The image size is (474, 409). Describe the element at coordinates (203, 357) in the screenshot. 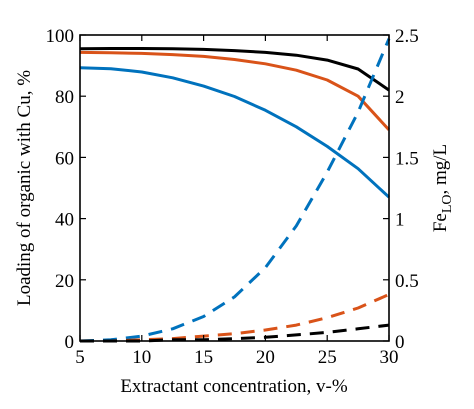

I see `x-tick-label: 15` at that location.